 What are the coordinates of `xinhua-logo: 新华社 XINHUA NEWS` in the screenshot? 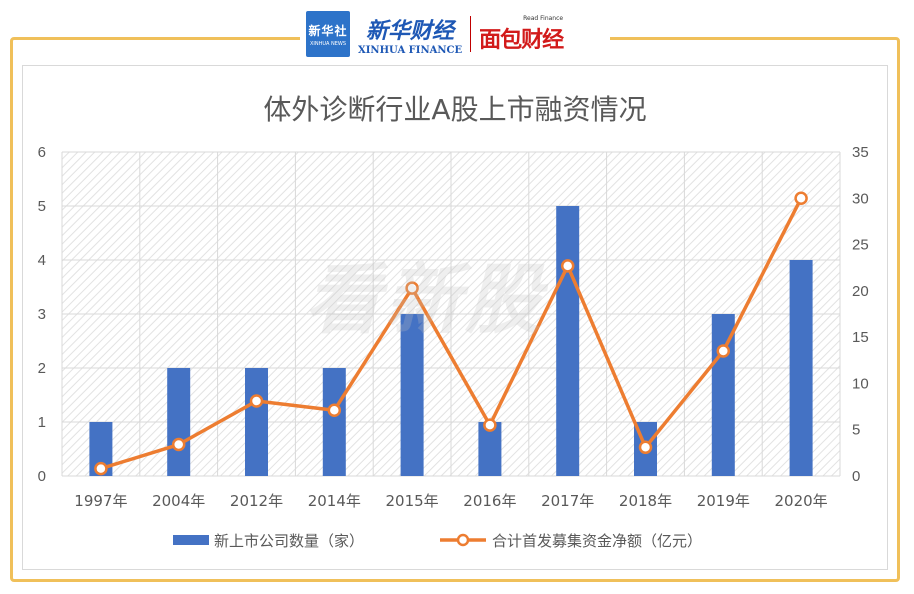 It's located at (328, 34).